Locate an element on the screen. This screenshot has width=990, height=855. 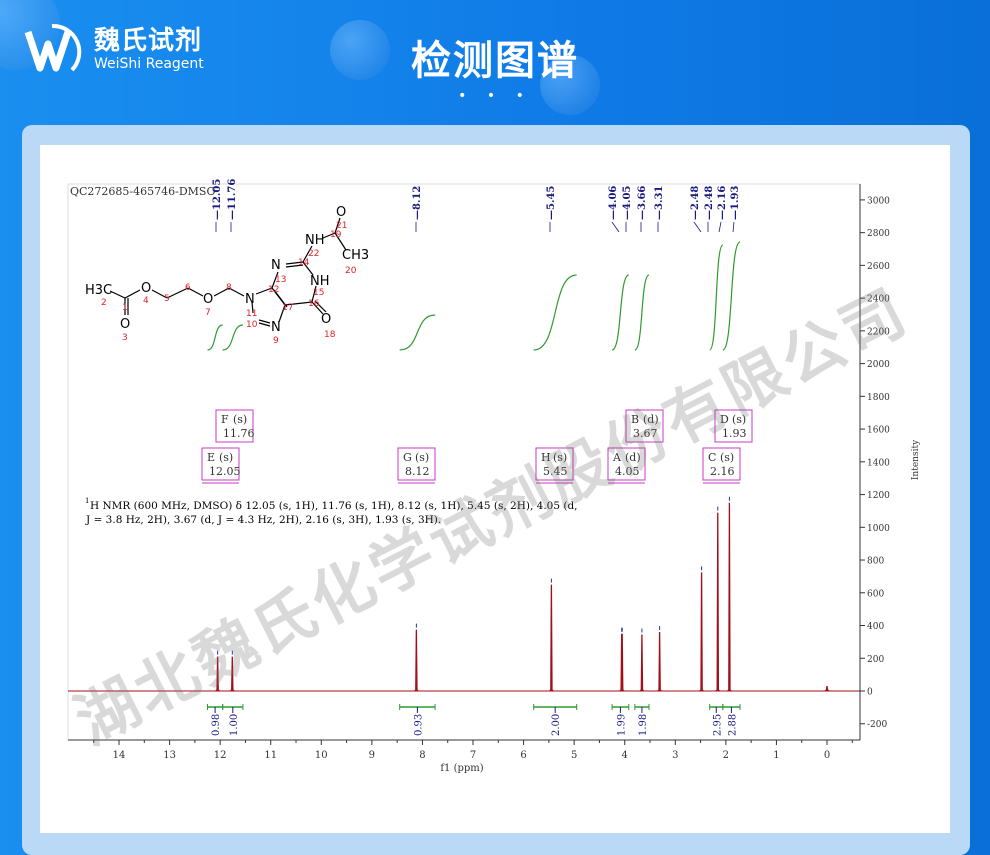
atom-number: 5 is located at coordinates (167, 299).